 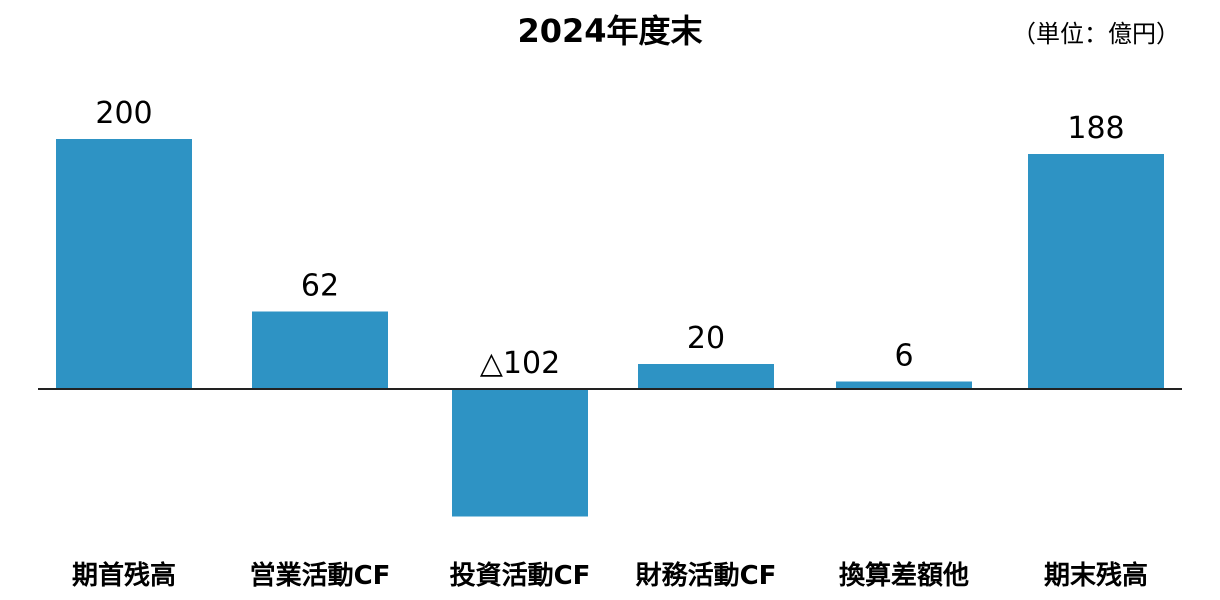 I want to click on value-label-4: 20, so click(x=706, y=338).